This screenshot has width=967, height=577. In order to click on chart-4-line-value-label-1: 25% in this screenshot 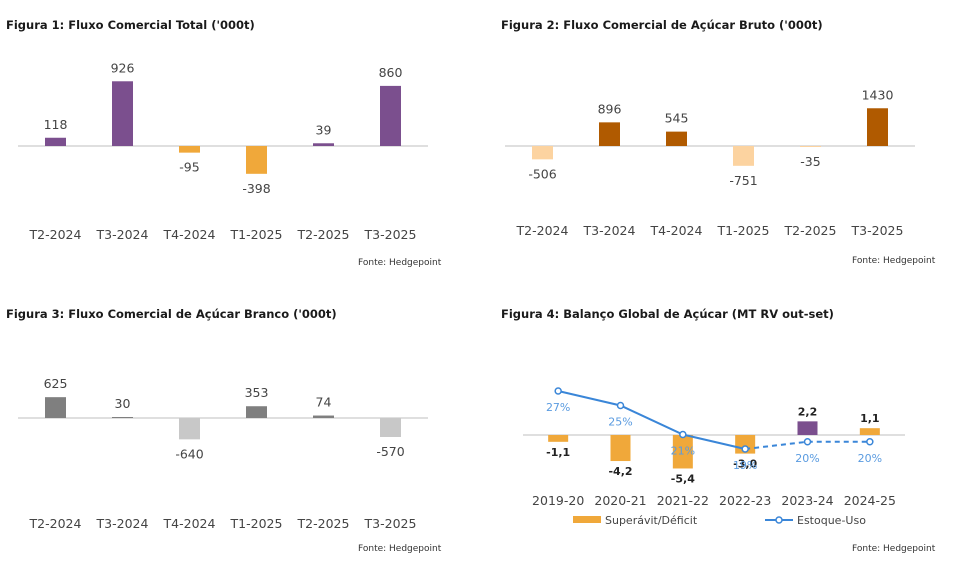, I will do `click(620, 422)`.